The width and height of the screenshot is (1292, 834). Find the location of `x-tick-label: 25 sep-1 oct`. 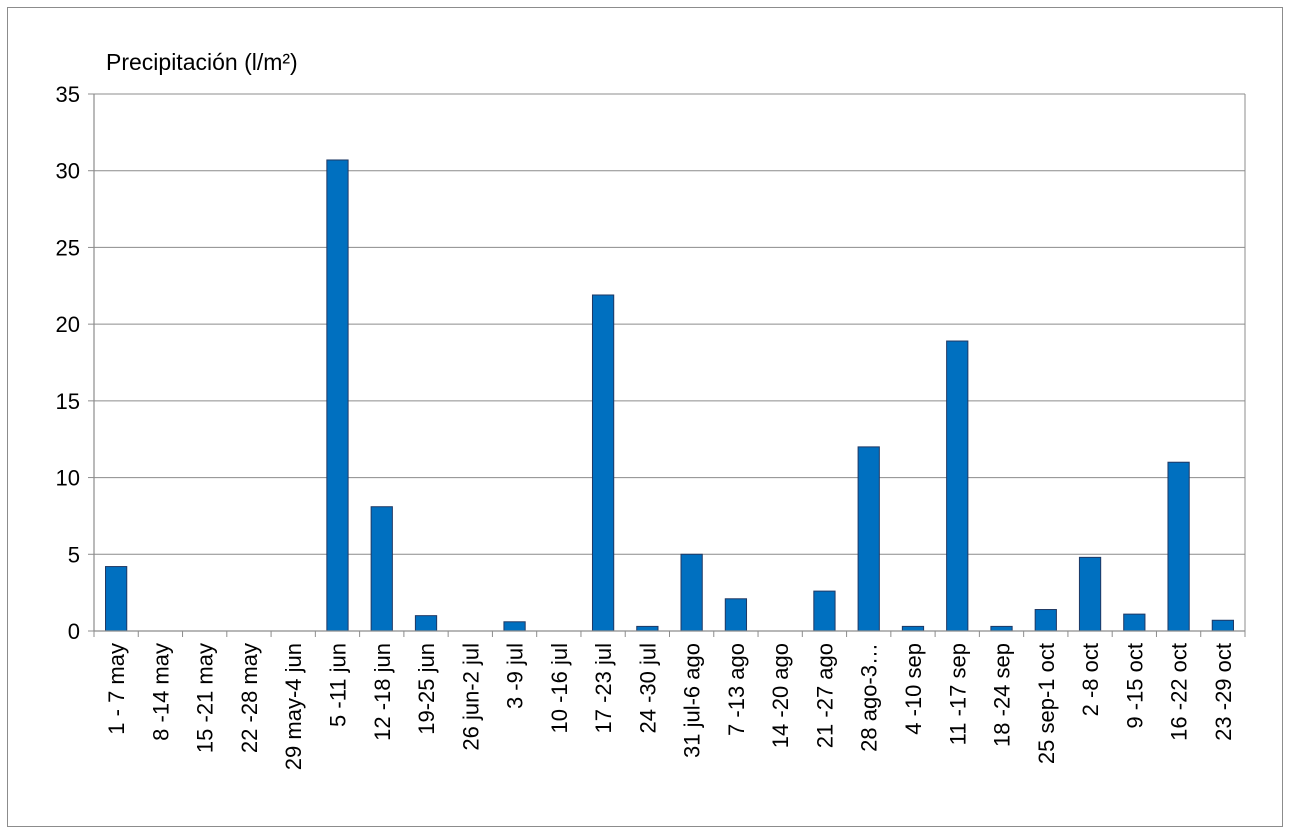

x-tick-label: 25 sep-1 oct is located at coordinates (1046, 703).